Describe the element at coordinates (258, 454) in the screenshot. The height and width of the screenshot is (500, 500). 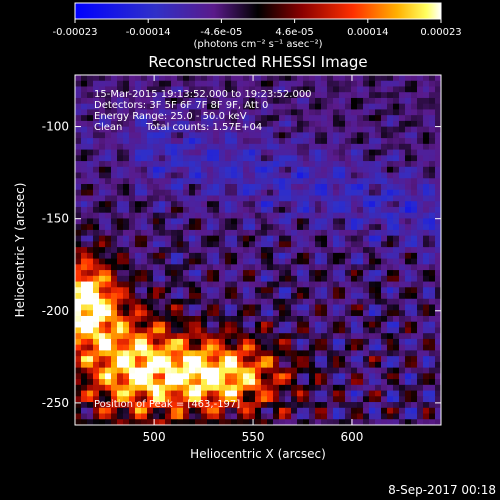
I see `x-axis-label: Heliocentric X (arcsec)` at that location.